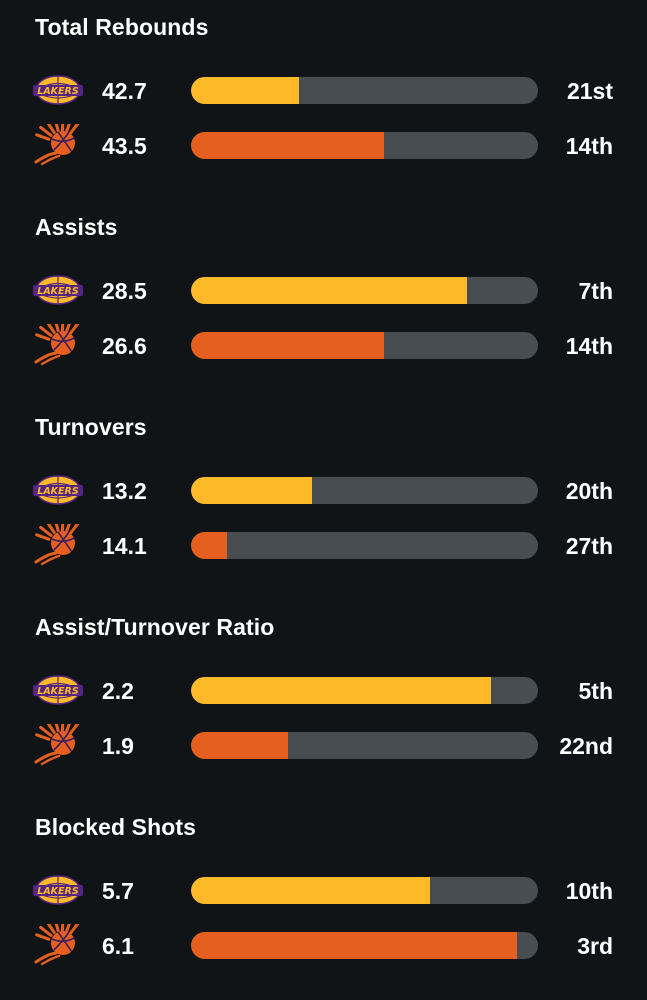 The width and height of the screenshot is (647, 1000). I want to click on stat-row-lakers: LAKERS 5.7 10th, so click(323, 890).